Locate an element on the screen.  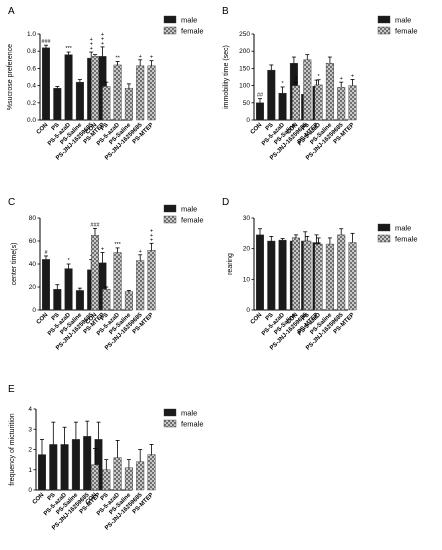
y-tick-label: 1.0 is located at coordinates (31, 34).